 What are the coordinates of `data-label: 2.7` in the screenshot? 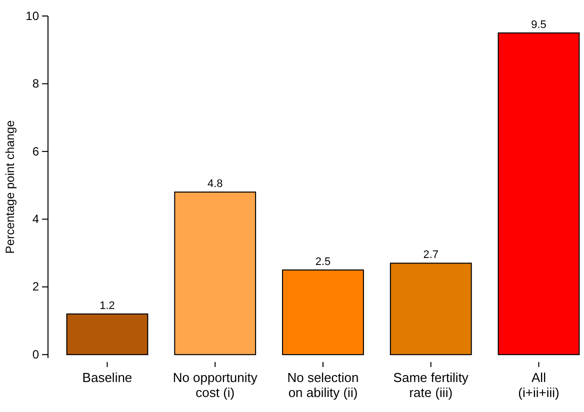 It's located at (431, 255).